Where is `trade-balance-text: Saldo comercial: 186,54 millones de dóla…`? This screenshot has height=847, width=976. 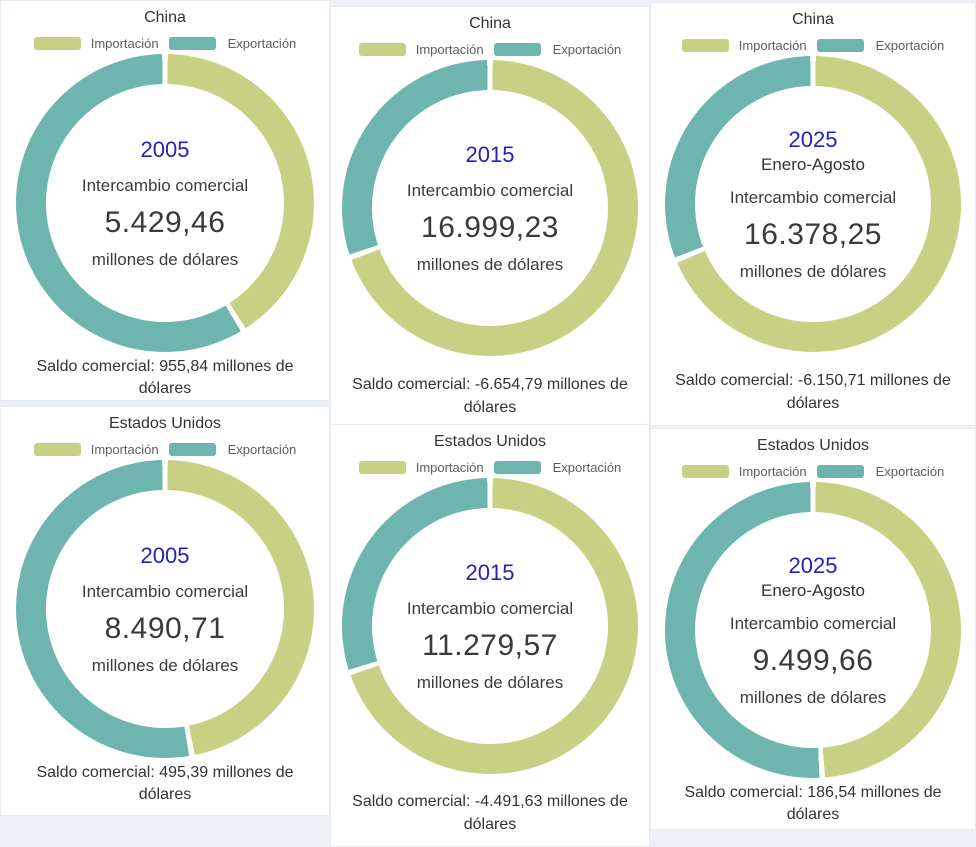
trade-balance-text: Saldo comercial: 186,54 millones de dóla… is located at coordinates (813, 804).